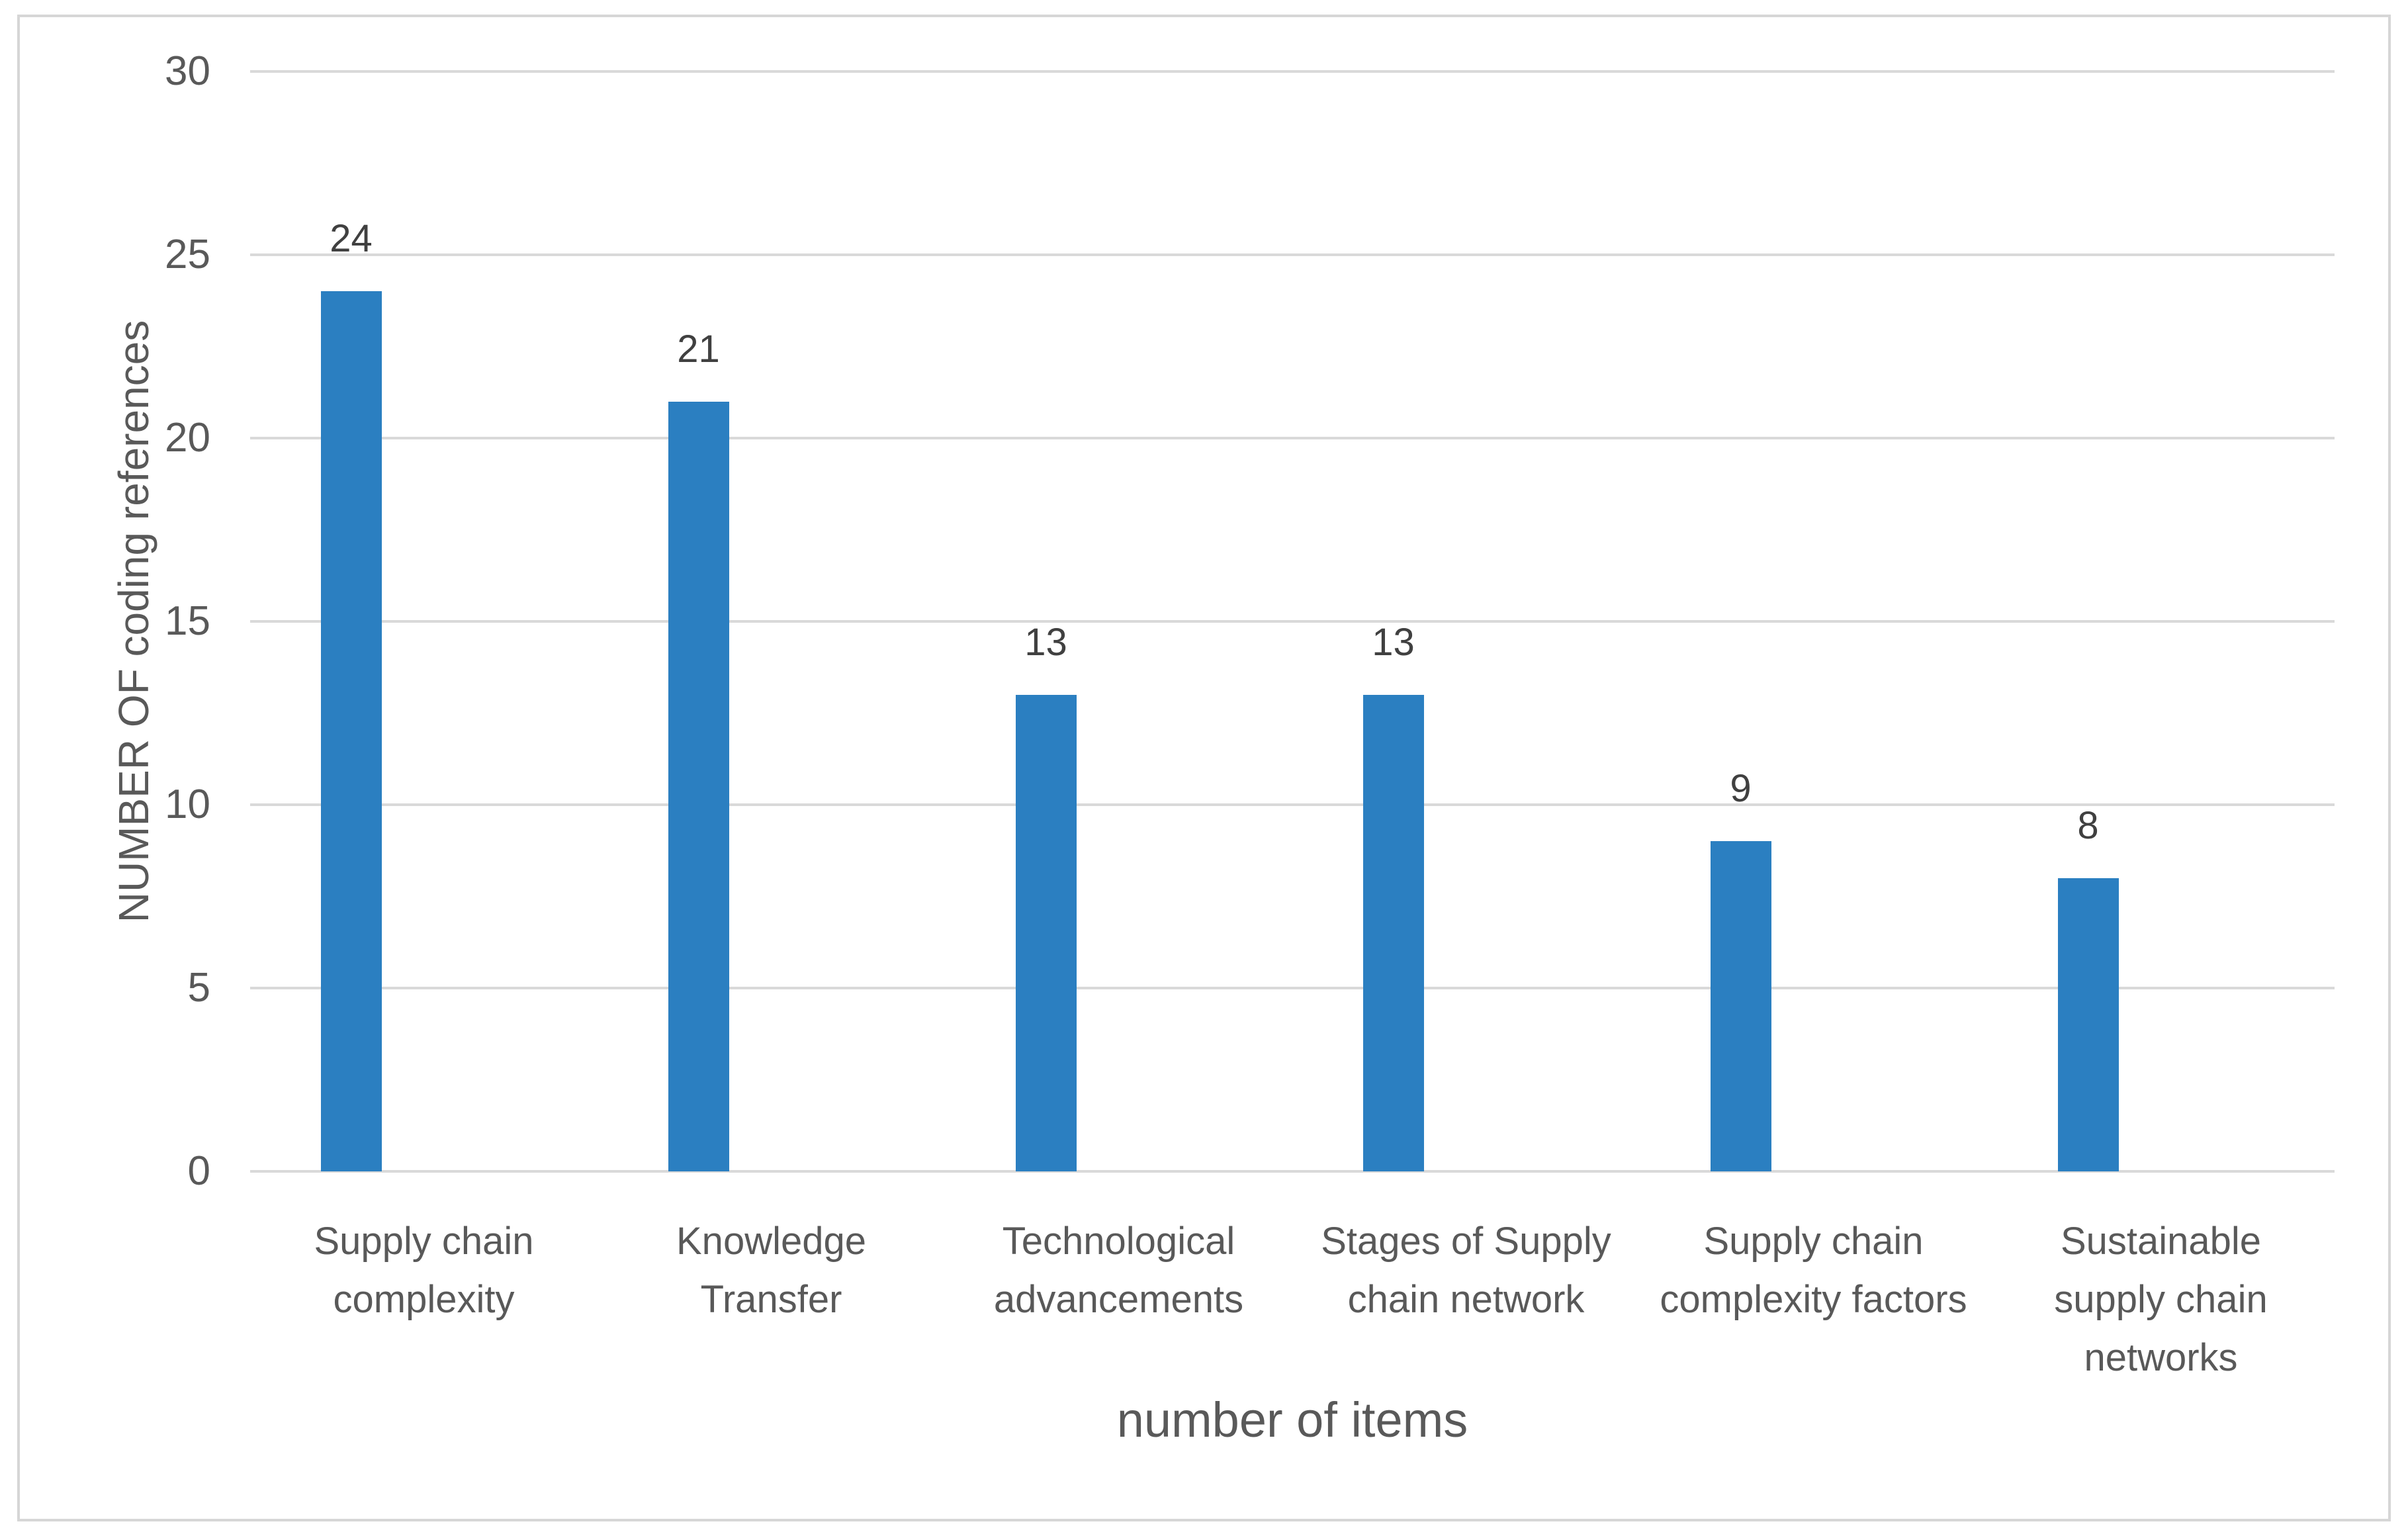 The width and height of the screenshot is (2408, 1536). Describe the element at coordinates (1813, 1270) in the screenshot. I see `category-label: Supply chain complexity factors` at that location.